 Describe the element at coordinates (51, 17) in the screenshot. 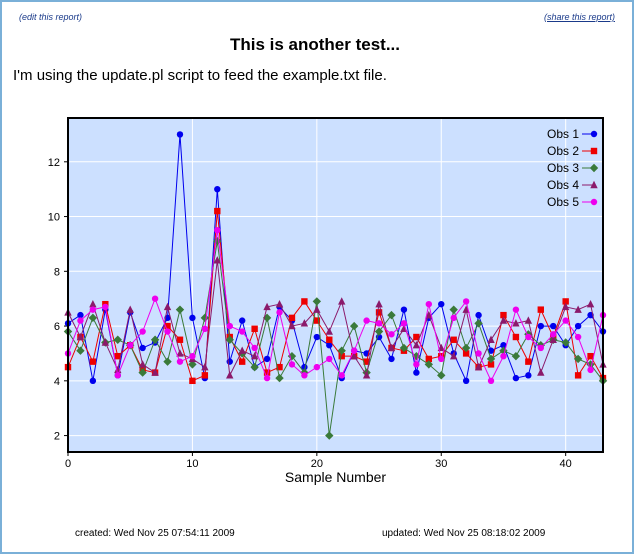

I see `edit-report-link: (edit this report)` at that location.